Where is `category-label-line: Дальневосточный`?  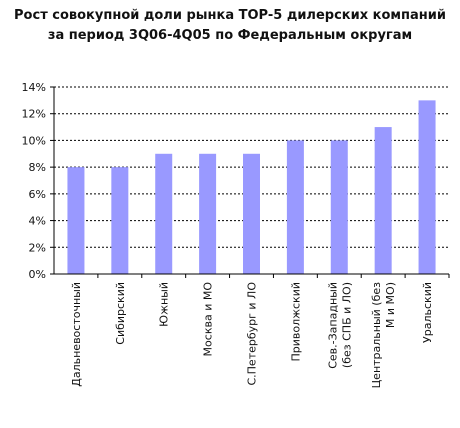 category-label-line: Дальневосточный is located at coordinates (76, 334).